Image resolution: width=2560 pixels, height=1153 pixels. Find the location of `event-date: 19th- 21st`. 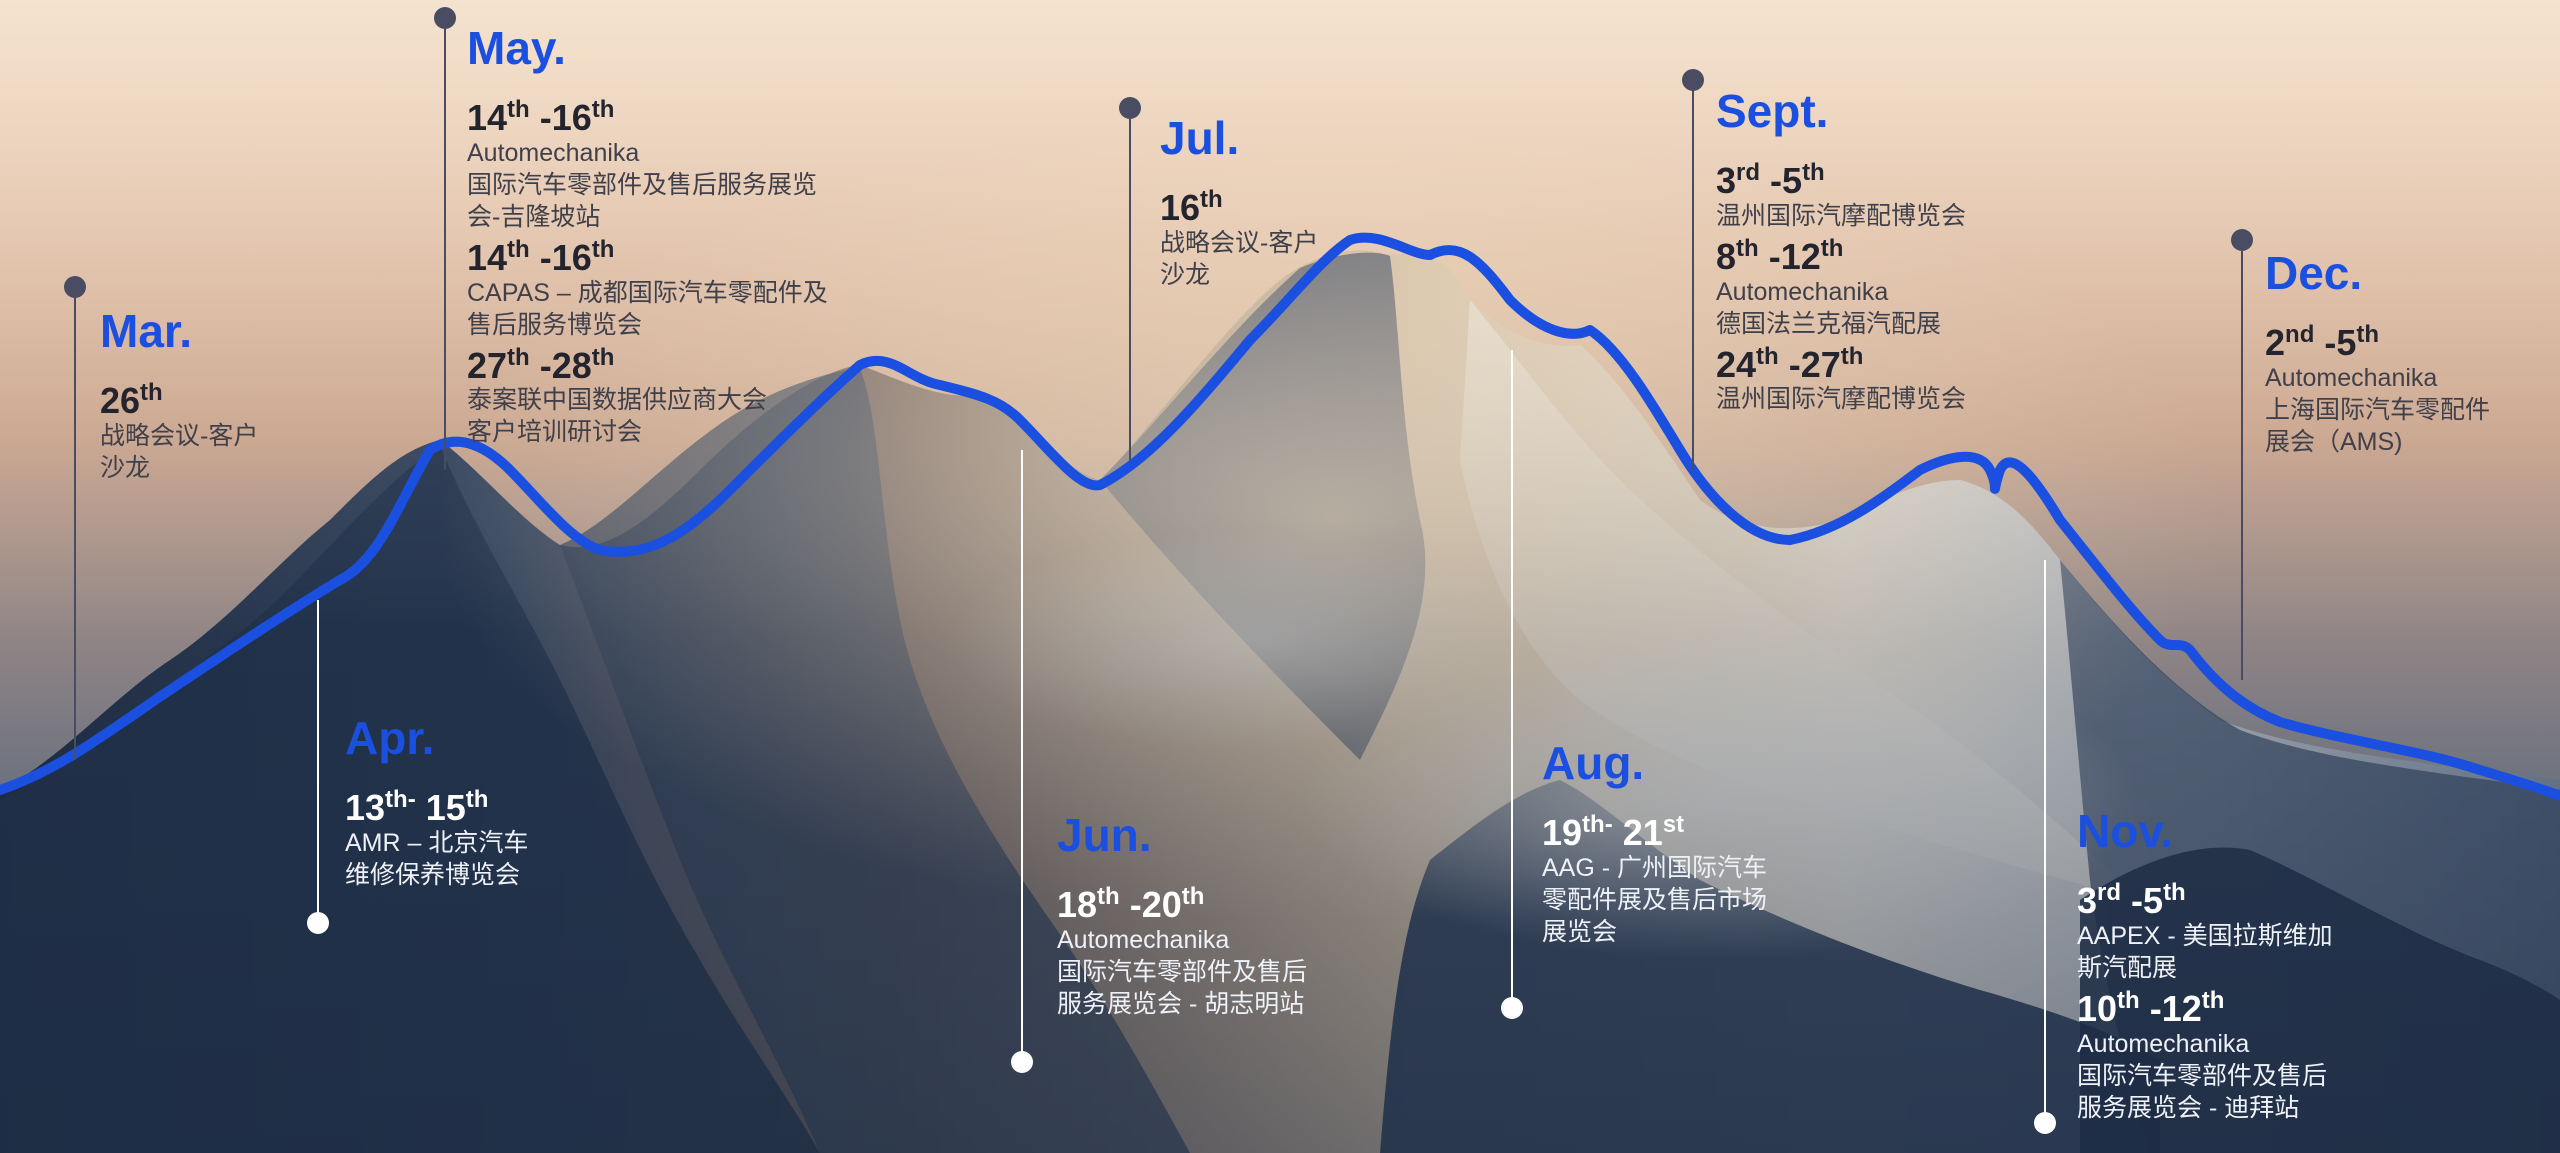

event-date: 19th- 21st is located at coordinates (1654, 832).